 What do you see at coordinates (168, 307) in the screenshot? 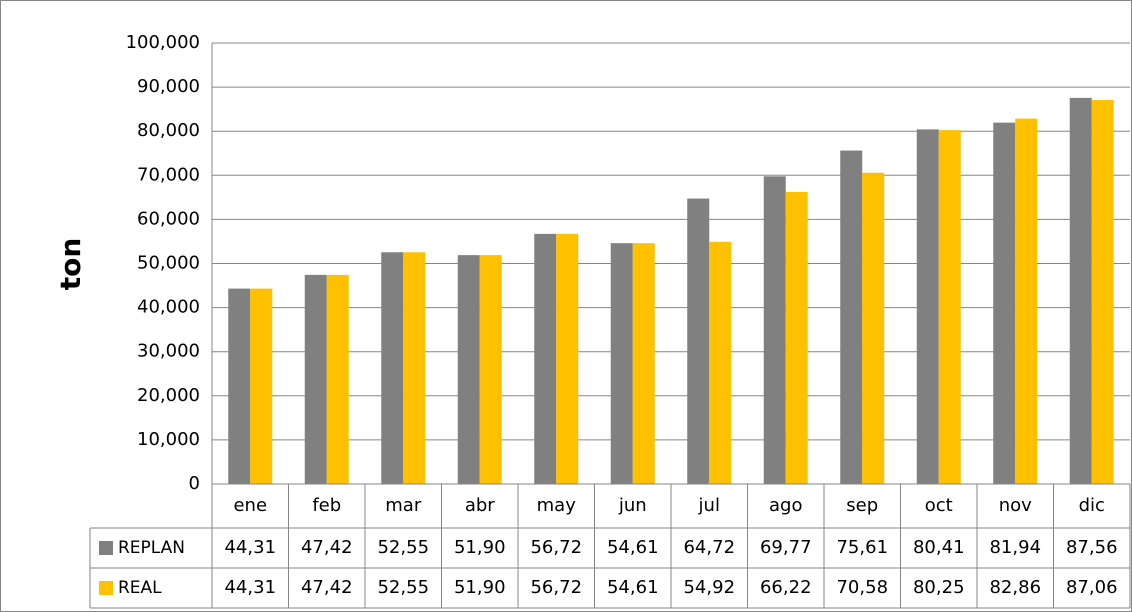
I see `y-tick-label: 40,000` at bounding box center [168, 307].